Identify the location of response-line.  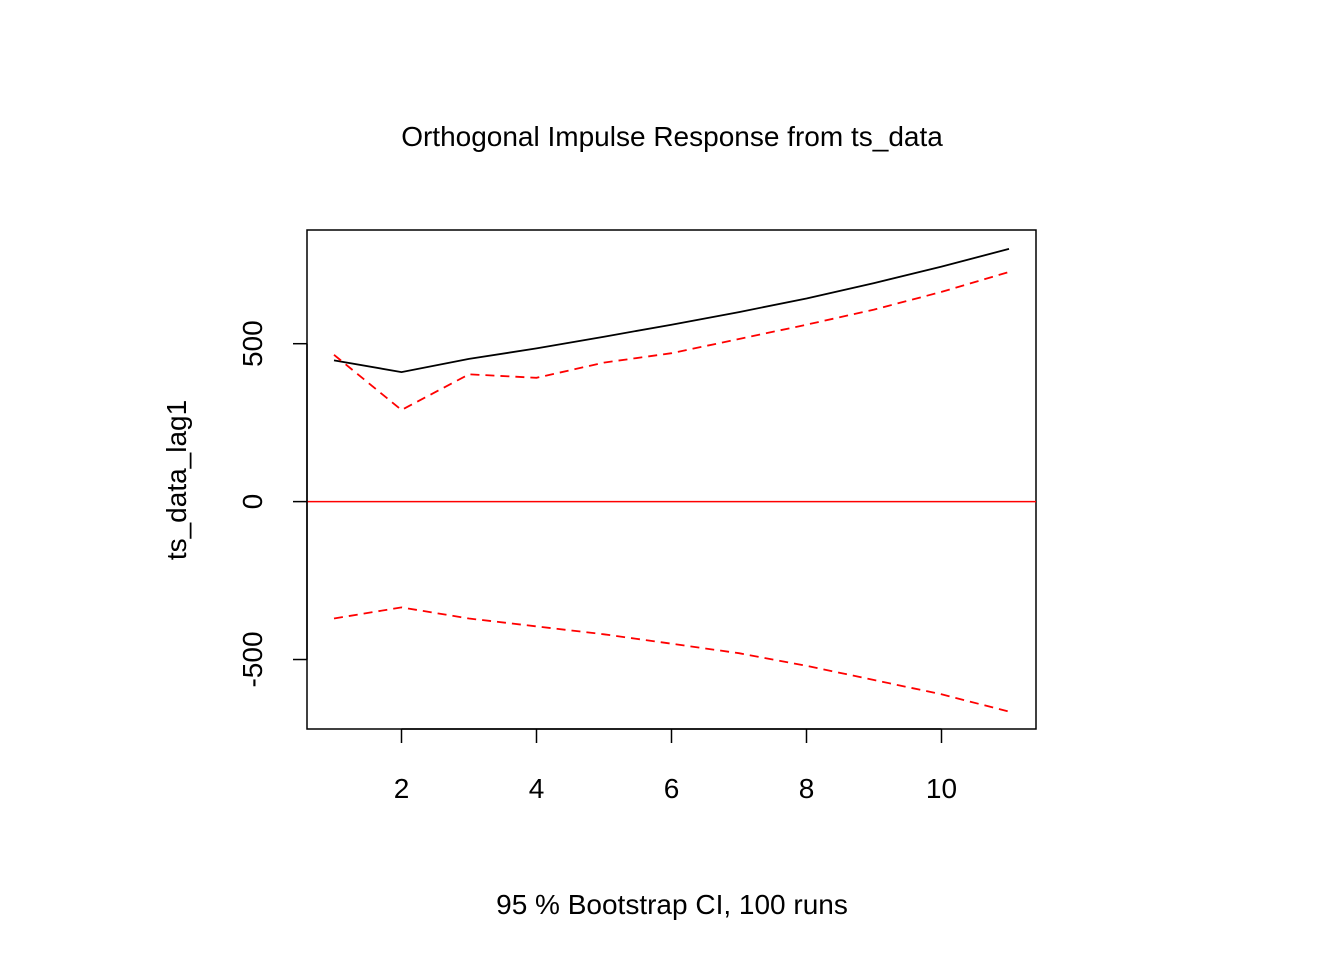
(671, 311).